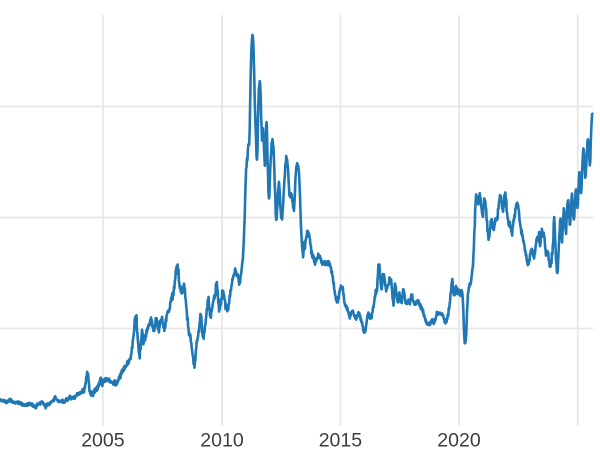  I want to click on svg-text: 2020, so click(459, 440).